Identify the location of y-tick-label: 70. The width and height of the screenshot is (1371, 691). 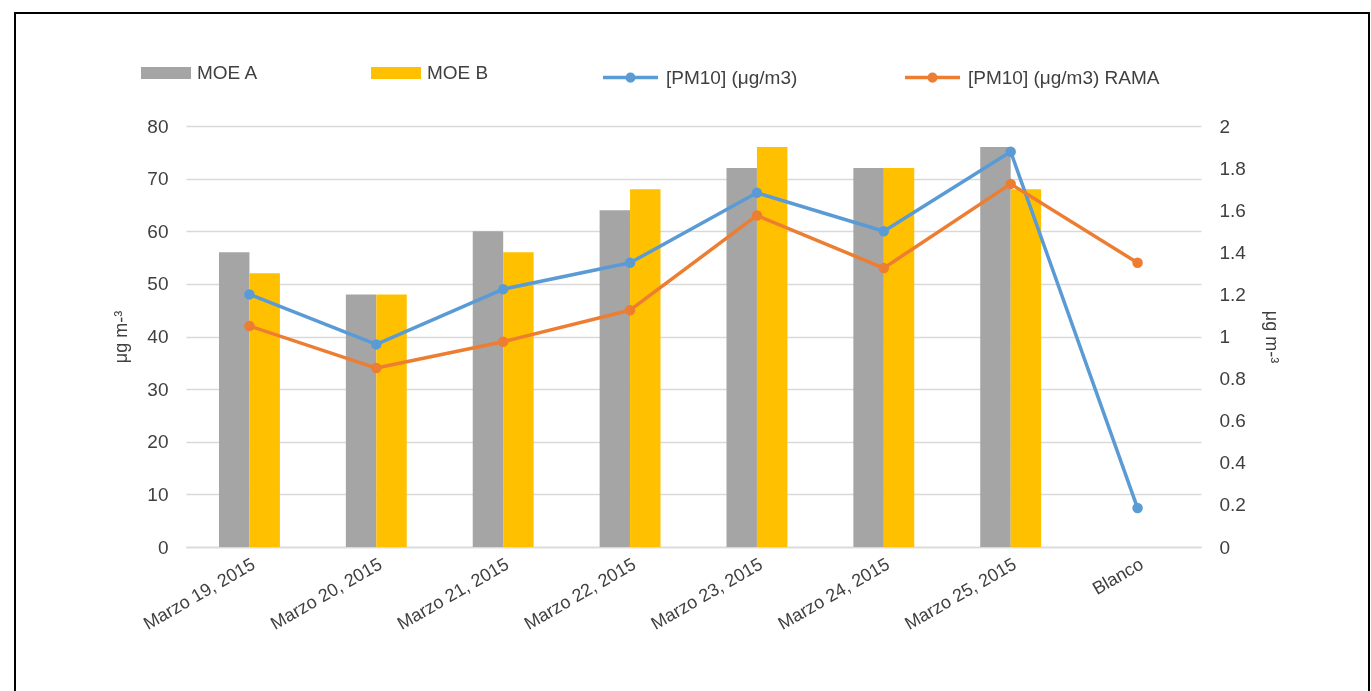
(158, 179).